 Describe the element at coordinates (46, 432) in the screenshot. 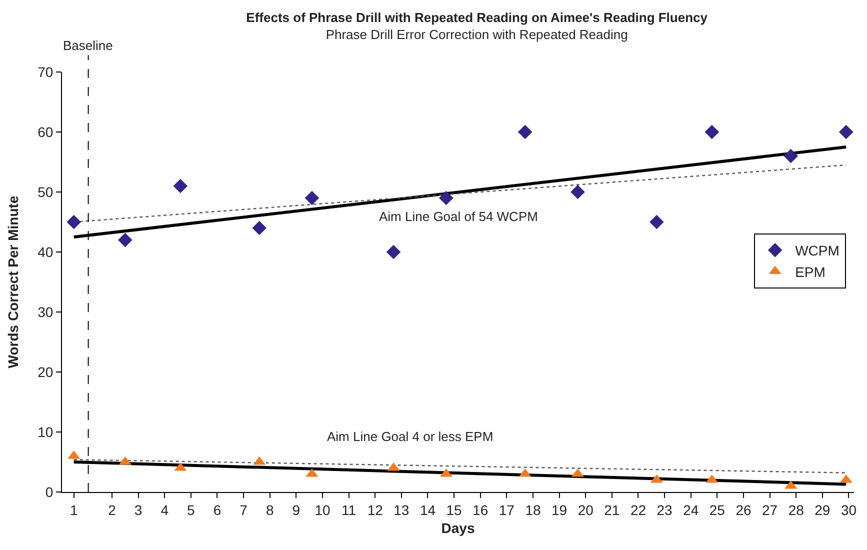

I see `y-tick-label: 10` at that location.